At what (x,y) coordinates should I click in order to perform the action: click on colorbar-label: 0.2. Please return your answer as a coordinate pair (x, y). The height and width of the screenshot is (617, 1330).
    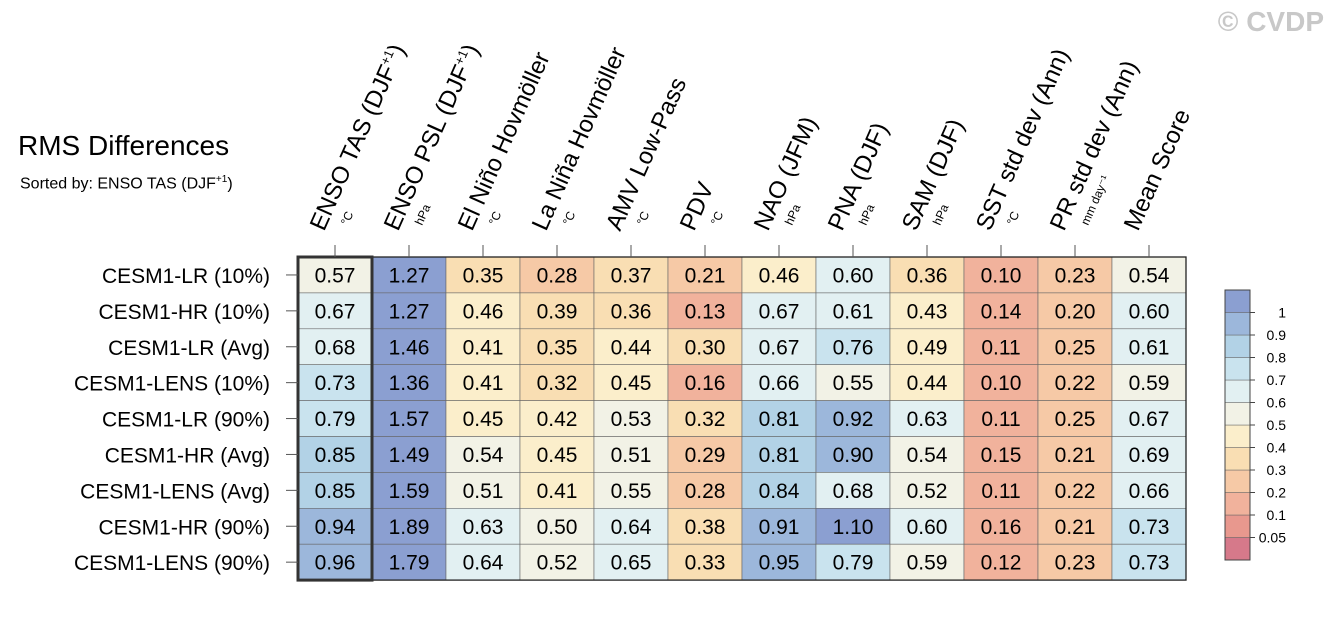
    Looking at the image, I should click on (1277, 493).